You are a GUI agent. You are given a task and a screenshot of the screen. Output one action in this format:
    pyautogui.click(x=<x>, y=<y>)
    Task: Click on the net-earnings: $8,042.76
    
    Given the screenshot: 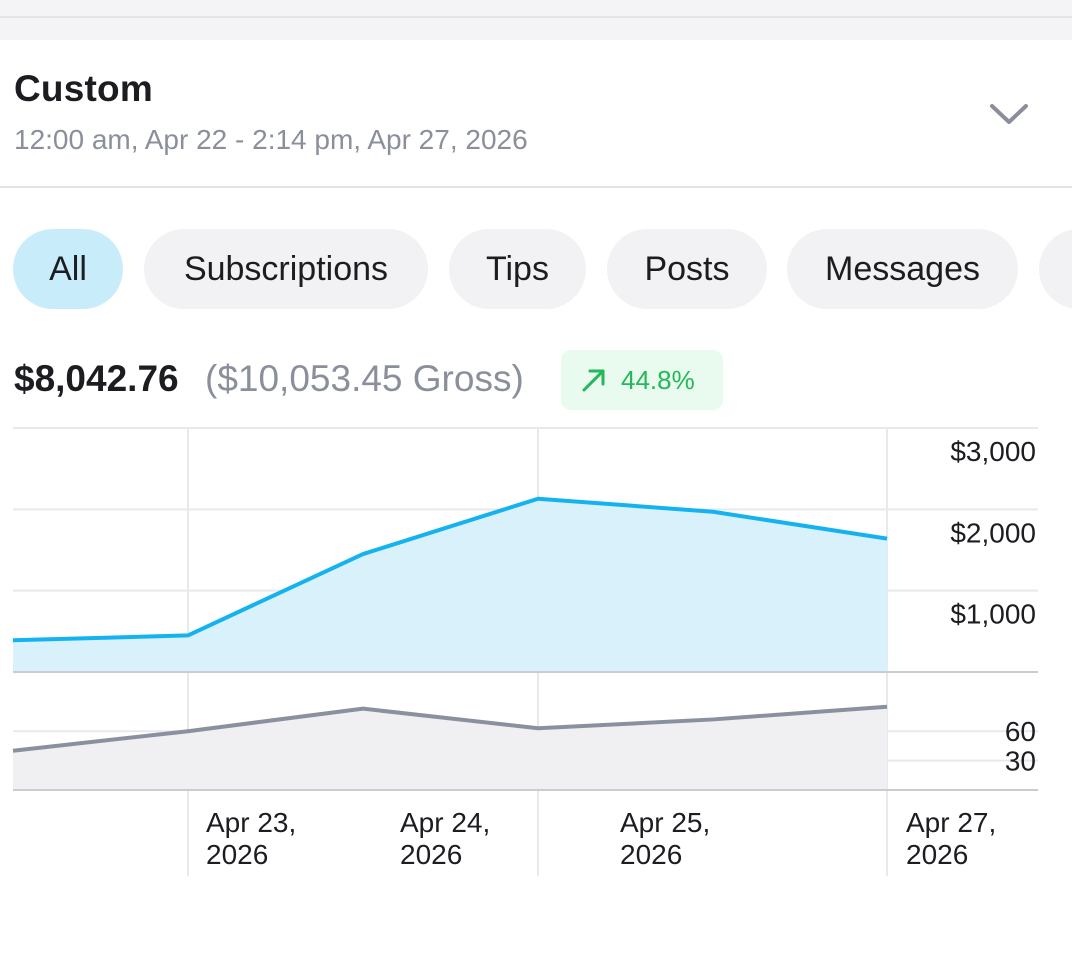 What is the action you would take?
    pyautogui.click(x=96, y=378)
    